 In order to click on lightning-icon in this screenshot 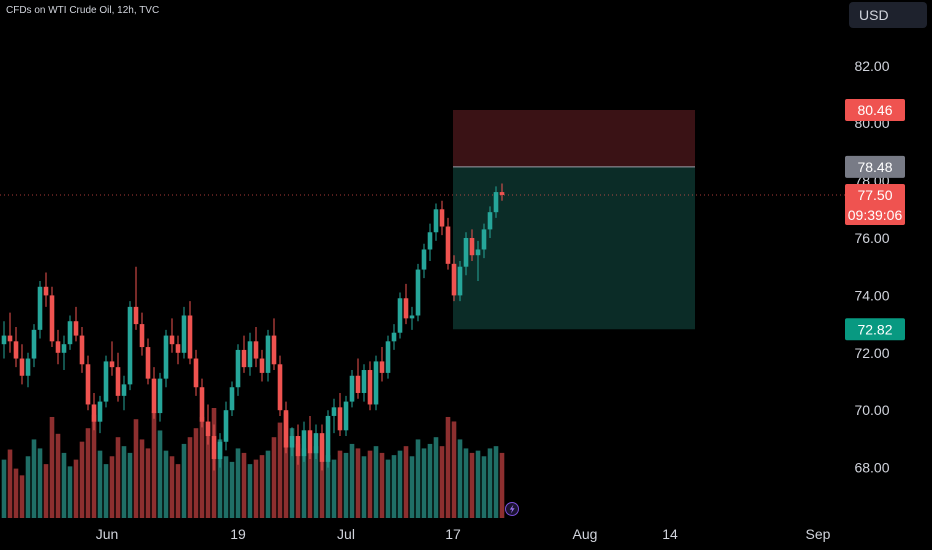, I will do `click(512, 509)`.